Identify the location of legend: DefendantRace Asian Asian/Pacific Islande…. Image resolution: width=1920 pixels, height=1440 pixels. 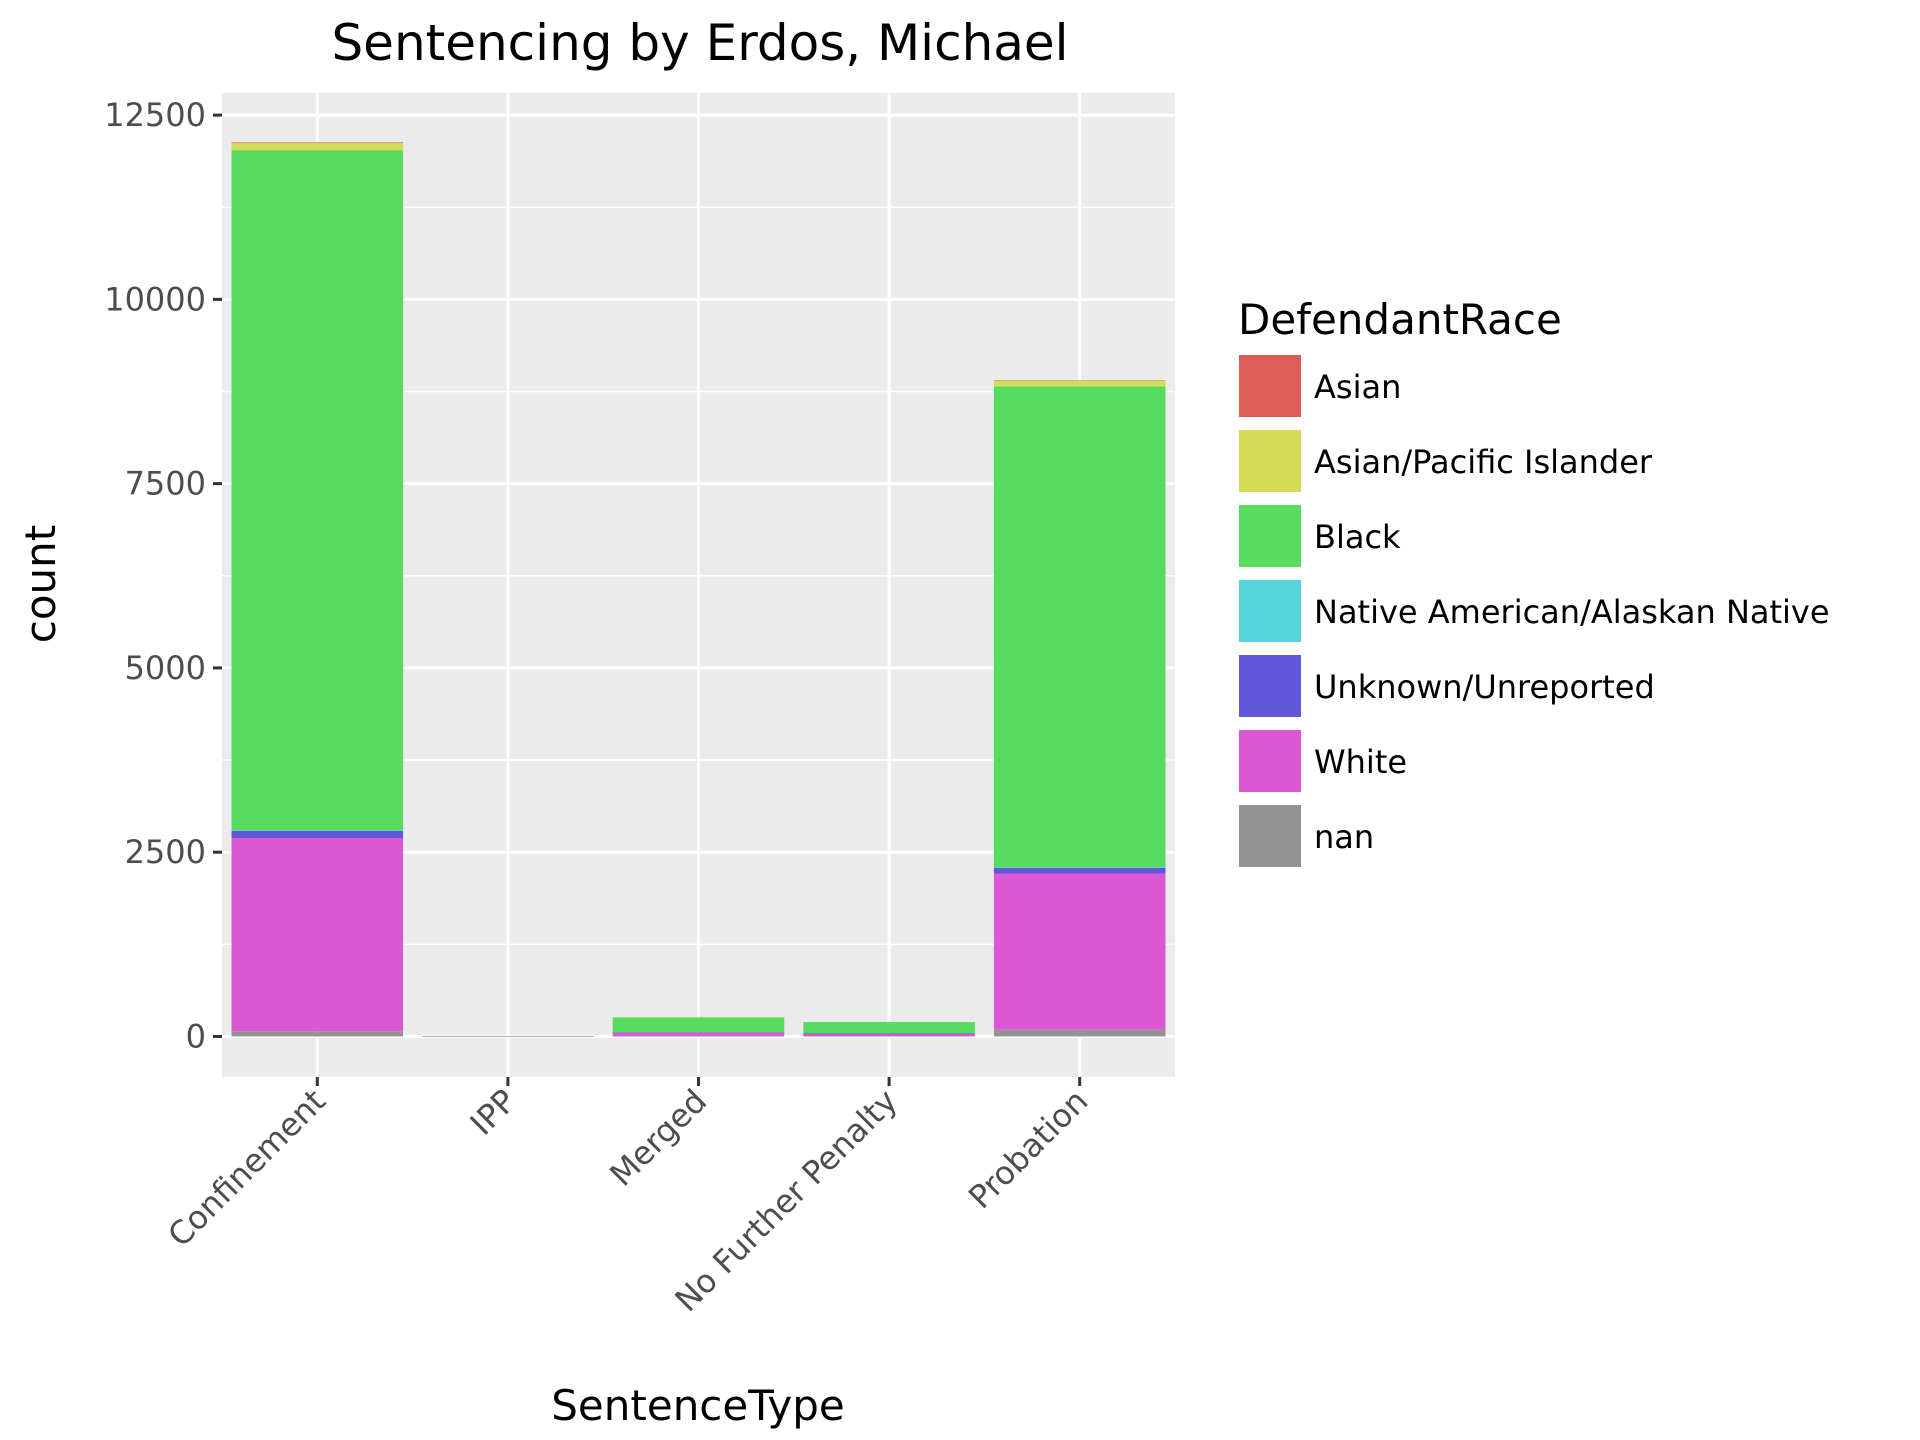
(1533, 582).